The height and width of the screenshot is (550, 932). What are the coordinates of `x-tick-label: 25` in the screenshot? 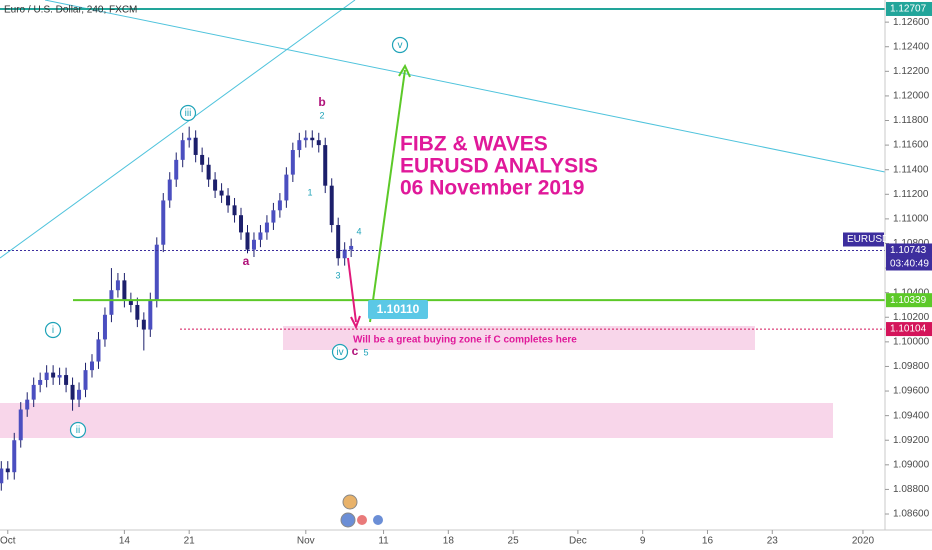 It's located at (514, 541).